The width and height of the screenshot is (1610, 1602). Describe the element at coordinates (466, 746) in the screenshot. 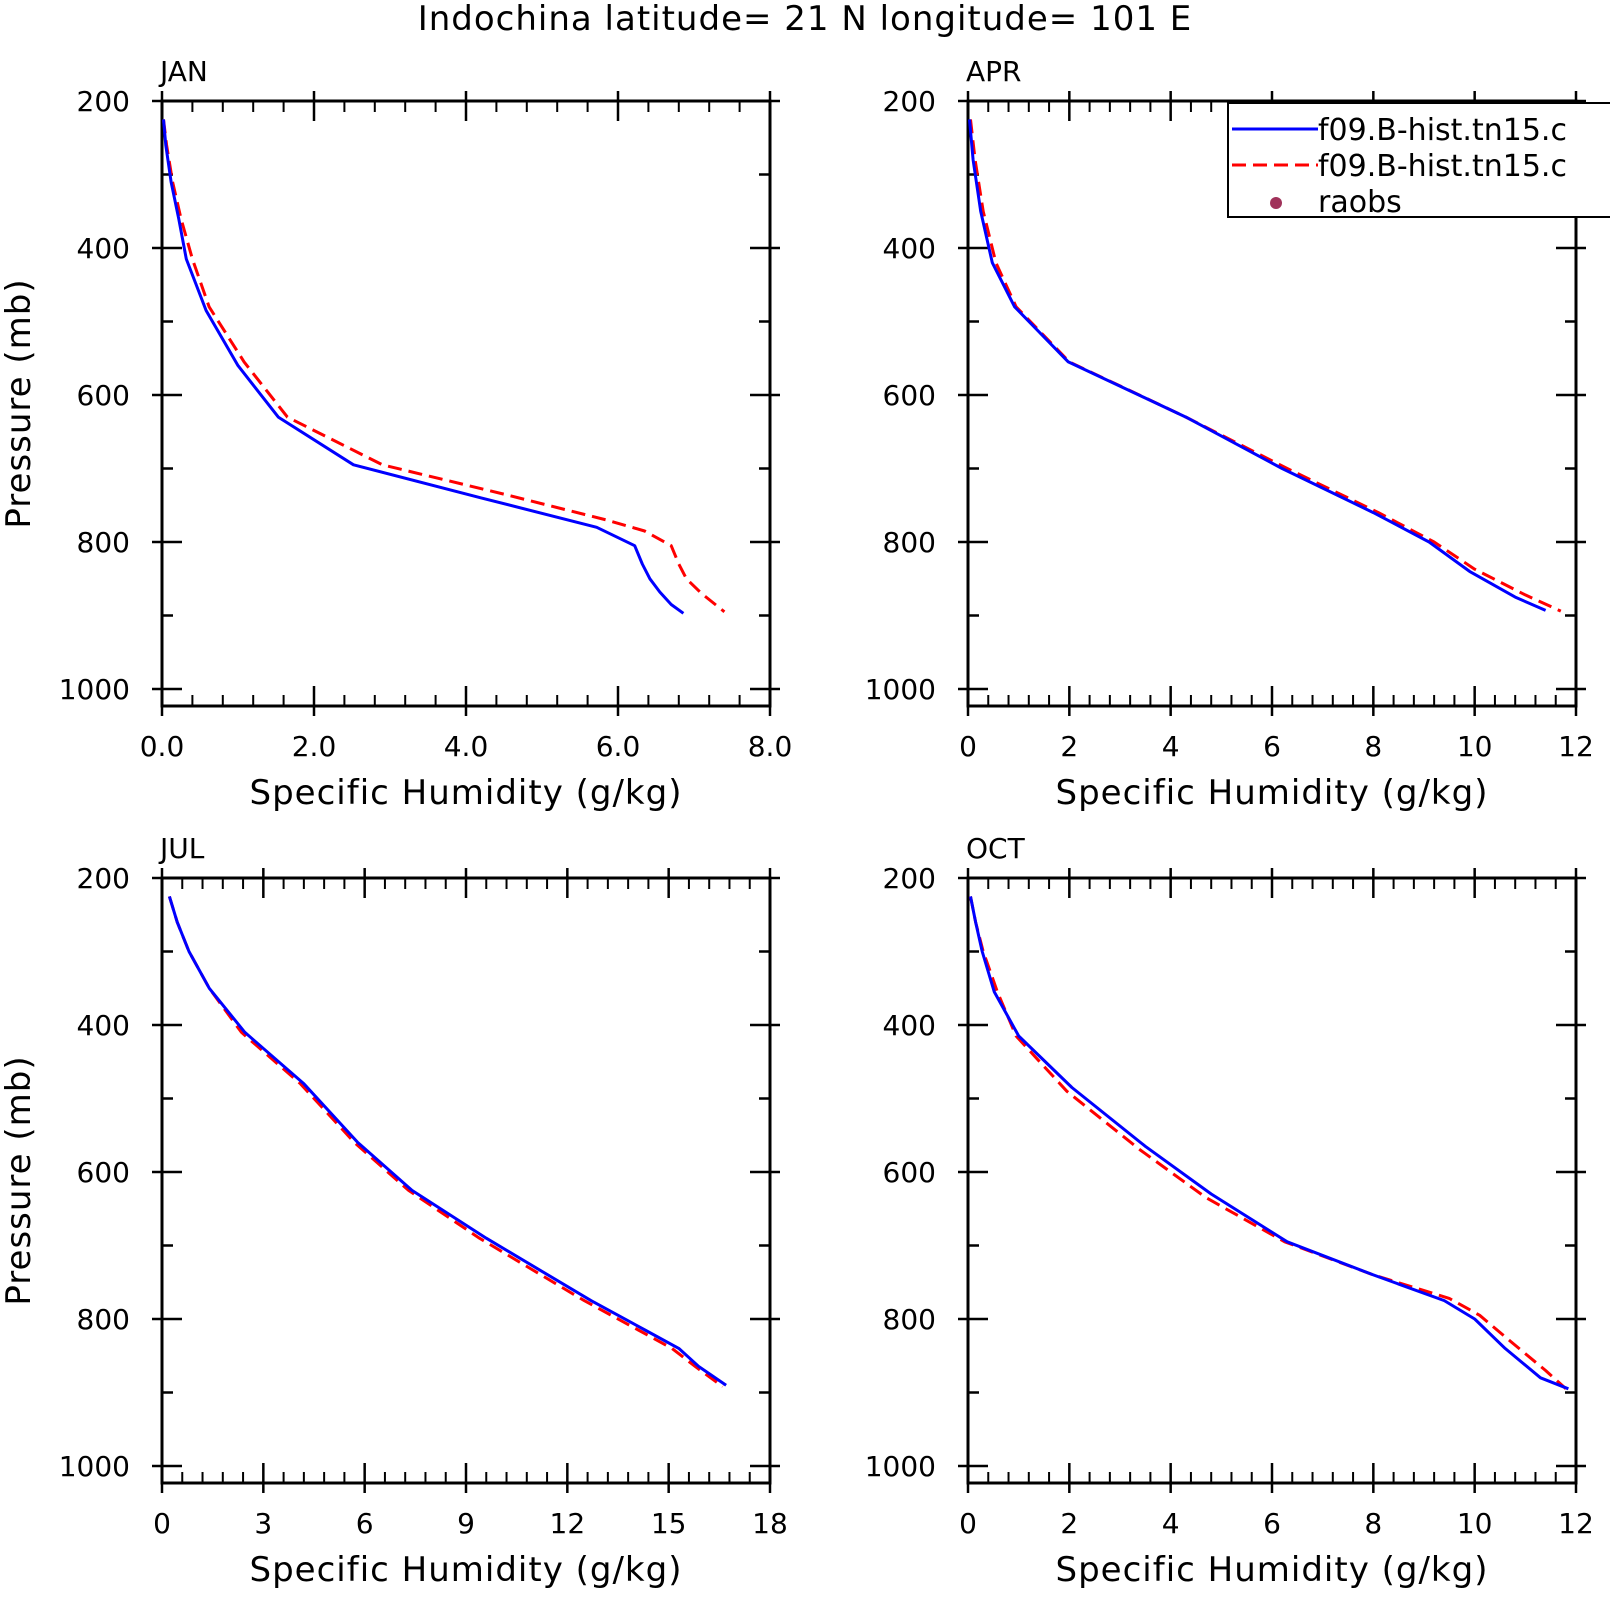

I see `x-tick-label: 4.0` at that location.